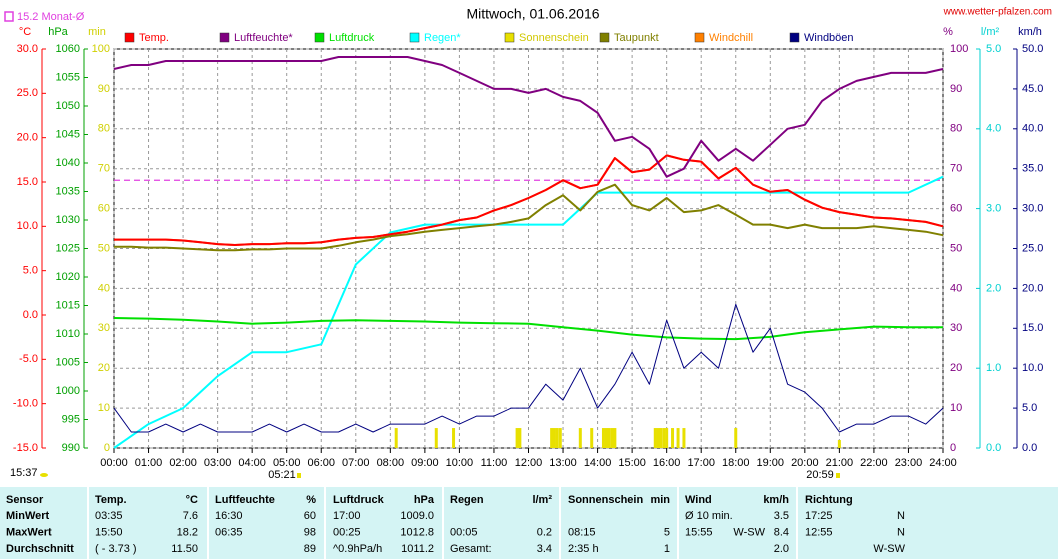 The height and width of the screenshot is (559, 1058). Describe the element at coordinates (605, 500) in the screenshot. I see `table-cell: Sonnenschein` at that location.